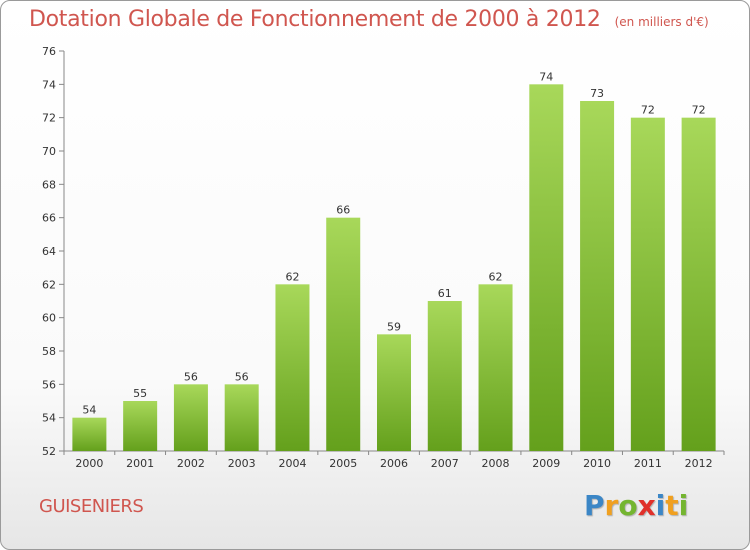 The image size is (750, 550). What do you see at coordinates (597, 463) in the screenshot?
I see `x-tick-label: 2010` at bounding box center [597, 463].